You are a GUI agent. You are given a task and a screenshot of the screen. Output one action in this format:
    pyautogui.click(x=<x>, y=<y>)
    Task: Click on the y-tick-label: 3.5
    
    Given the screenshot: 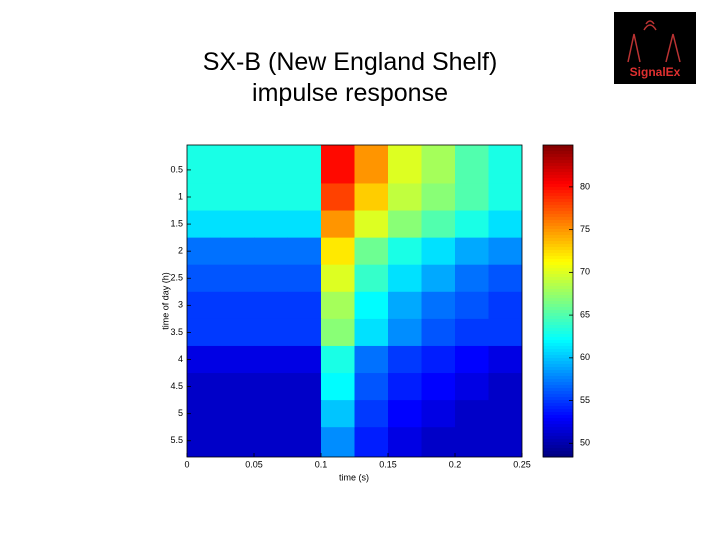 What is the action you would take?
    pyautogui.click(x=176, y=332)
    